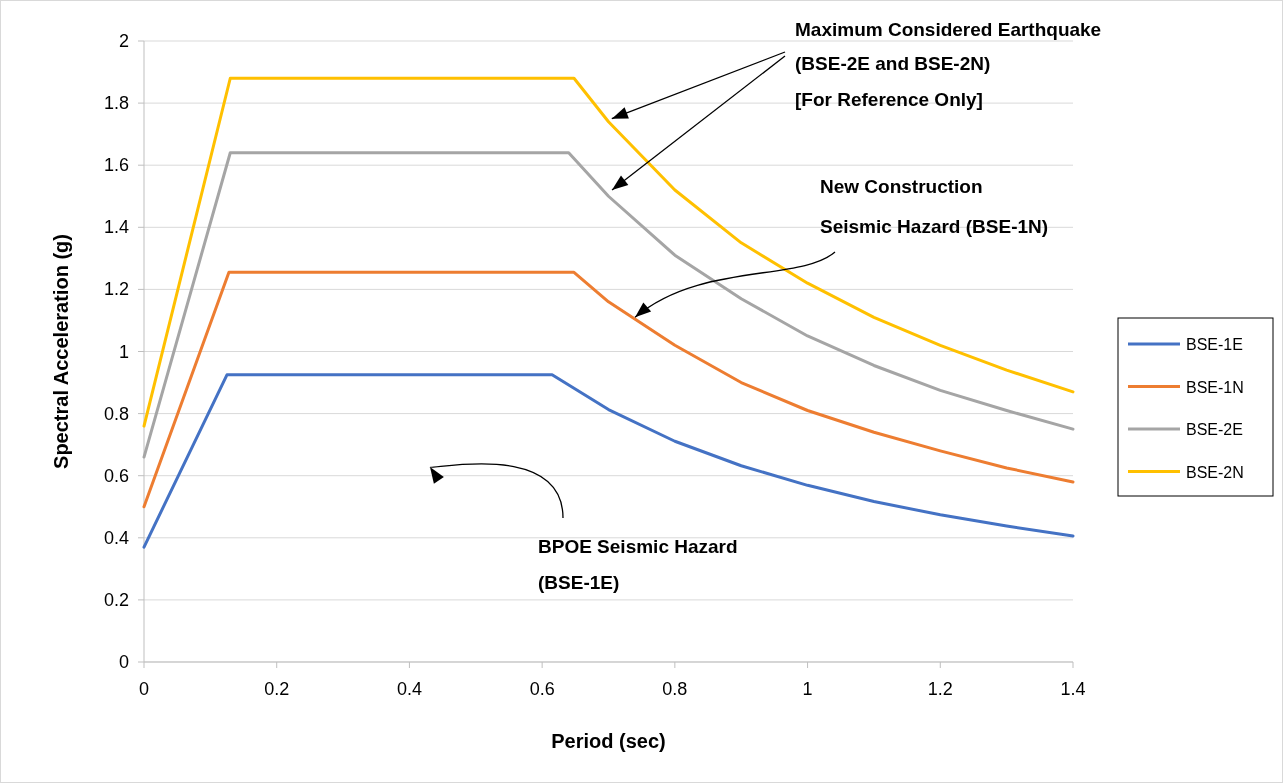 This screenshot has width=1283, height=783. I want to click on x-tick-label: 0.2, so click(277, 689).